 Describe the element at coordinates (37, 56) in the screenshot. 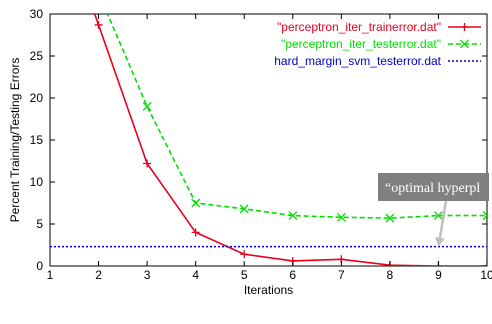

I see `y-tick-label: 25` at that location.